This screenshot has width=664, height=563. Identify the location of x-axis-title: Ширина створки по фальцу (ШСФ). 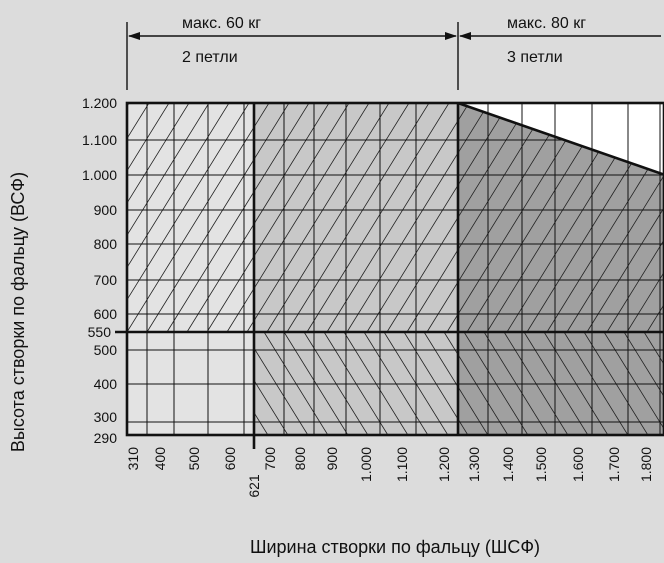
(395, 547).